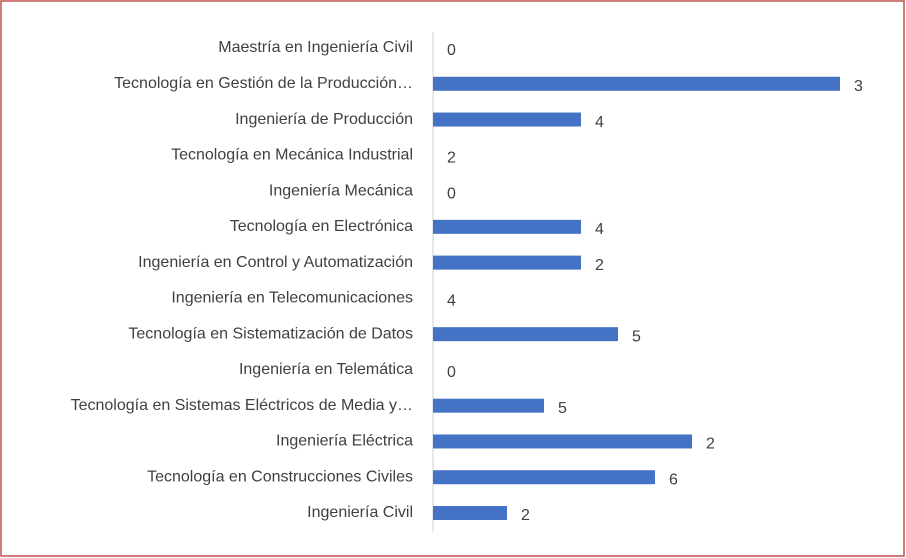 The height and width of the screenshot is (558, 906). What do you see at coordinates (341, 190) in the screenshot?
I see `category-label: Ingeniería Mecánica` at bounding box center [341, 190].